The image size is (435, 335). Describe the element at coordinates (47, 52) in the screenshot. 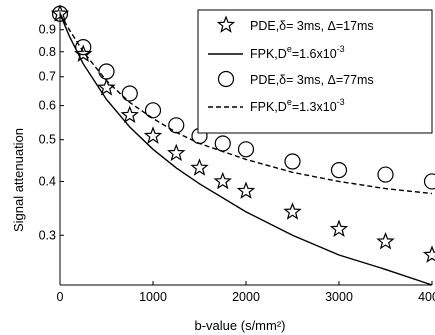

I see `y-tick-label: 0.8` at that location.